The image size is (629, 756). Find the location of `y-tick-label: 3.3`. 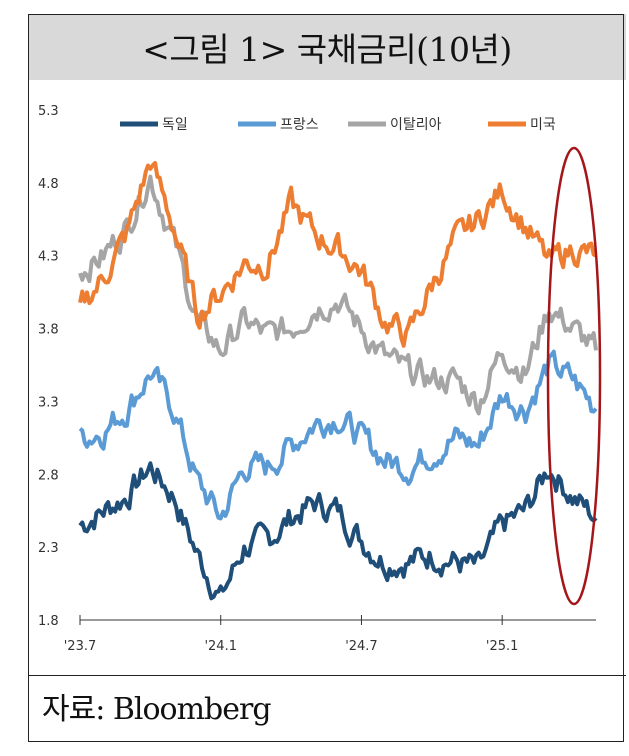

y-tick-label: 3.3 is located at coordinates (48, 402).